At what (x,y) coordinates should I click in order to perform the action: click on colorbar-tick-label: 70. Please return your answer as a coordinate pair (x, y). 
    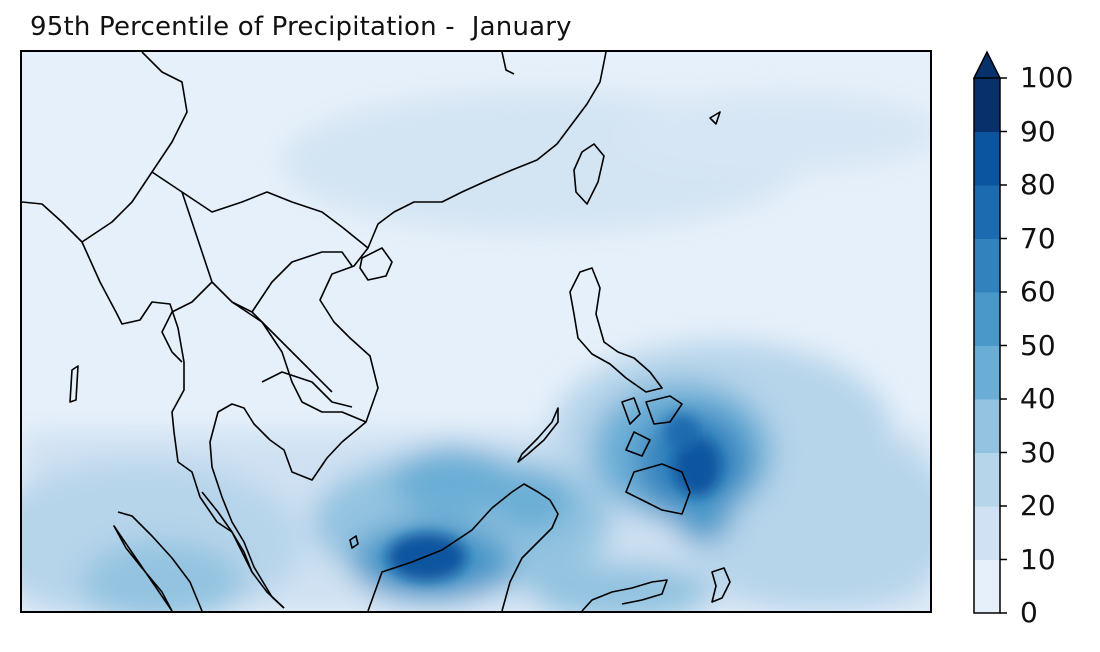
    Looking at the image, I should click on (1038, 238).